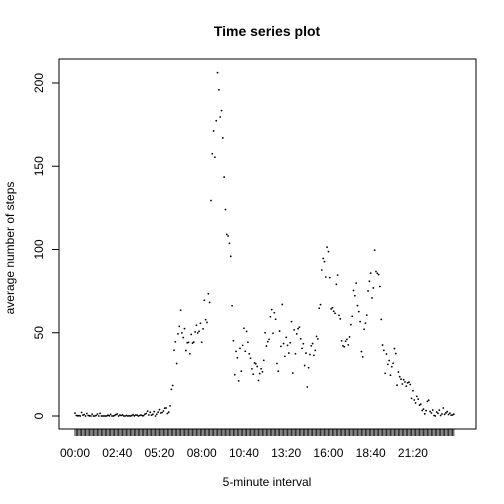  What do you see at coordinates (286, 453) in the screenshot?
I see `x-tick-label: 13:20` at bounding box center [286, 453].